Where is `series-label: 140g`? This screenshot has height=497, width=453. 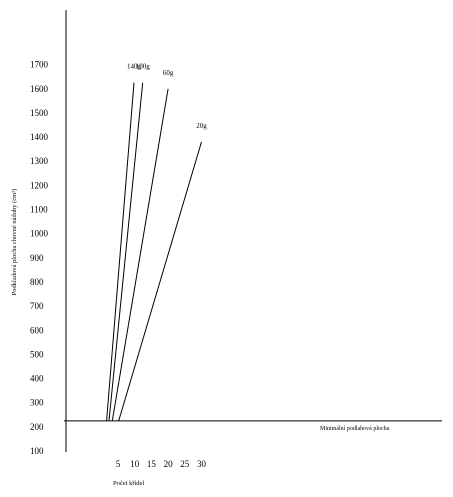
series-label: 140g is located at coordinates (134, 67).